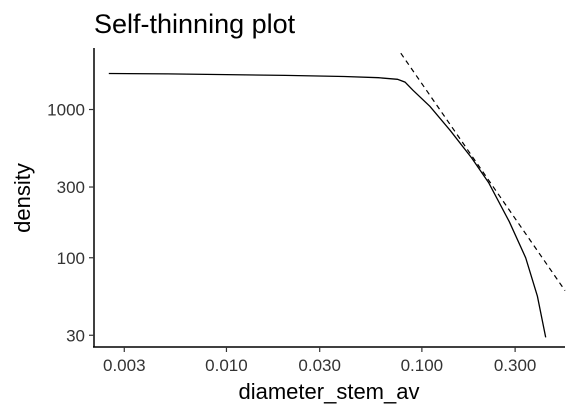  Describe the element at coordinates (195, 24) in the screenshot. I see `chart-title: Self-thinning plot` at that location.